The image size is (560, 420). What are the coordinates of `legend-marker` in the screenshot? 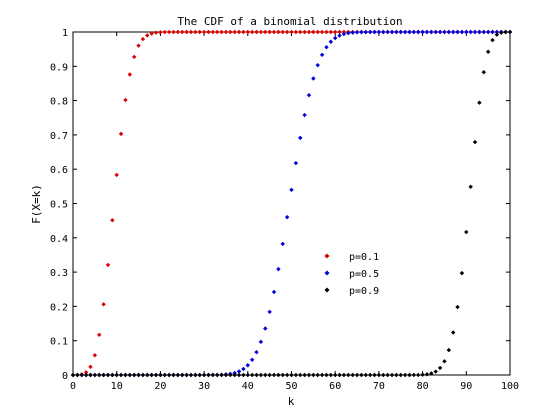 It's located at (327, 273).